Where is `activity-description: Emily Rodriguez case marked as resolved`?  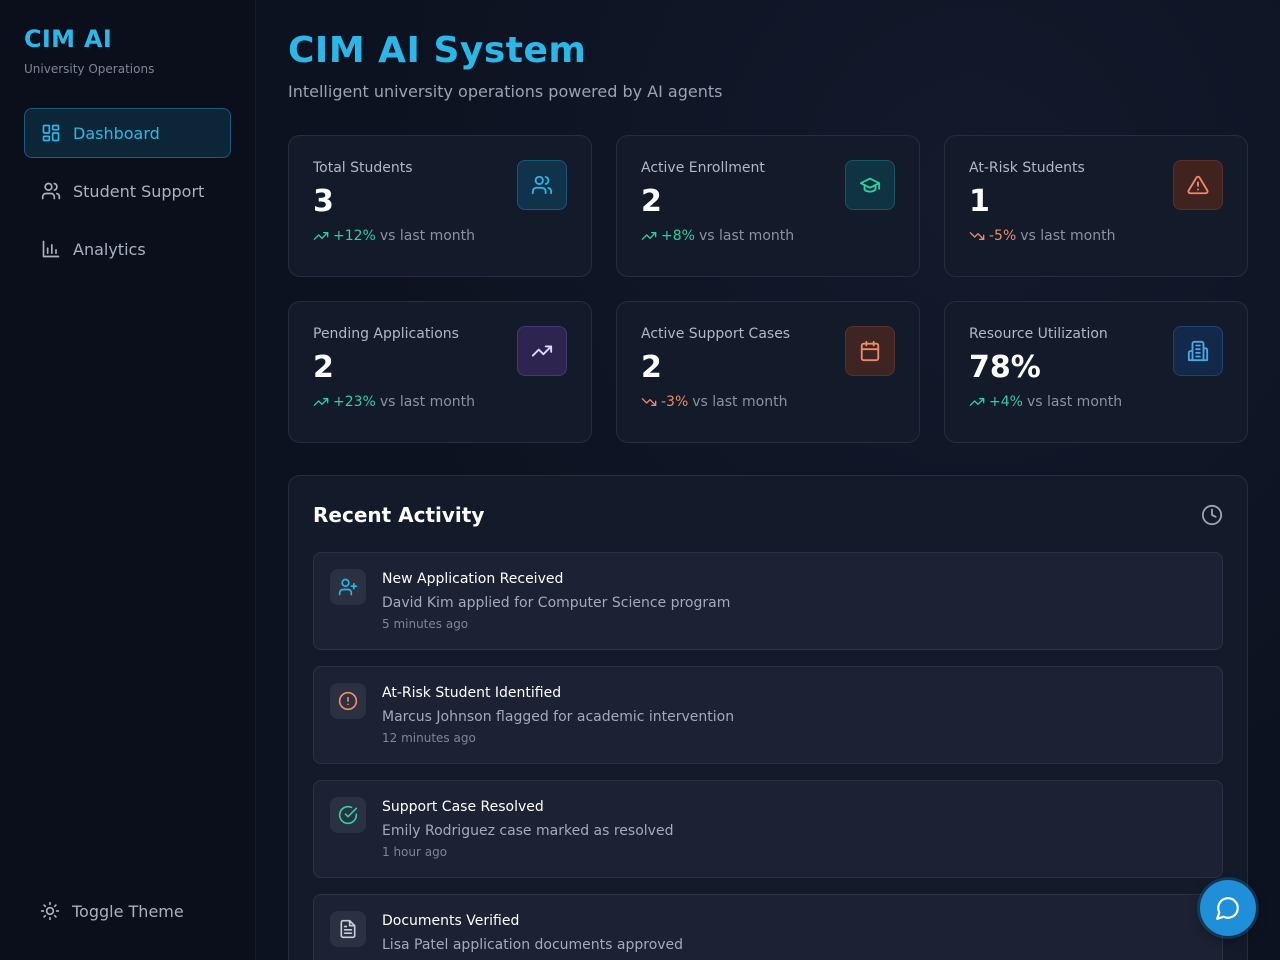 activity-description: Emily Rodriguez case marked as resolved is located at coordinates (528, 831).